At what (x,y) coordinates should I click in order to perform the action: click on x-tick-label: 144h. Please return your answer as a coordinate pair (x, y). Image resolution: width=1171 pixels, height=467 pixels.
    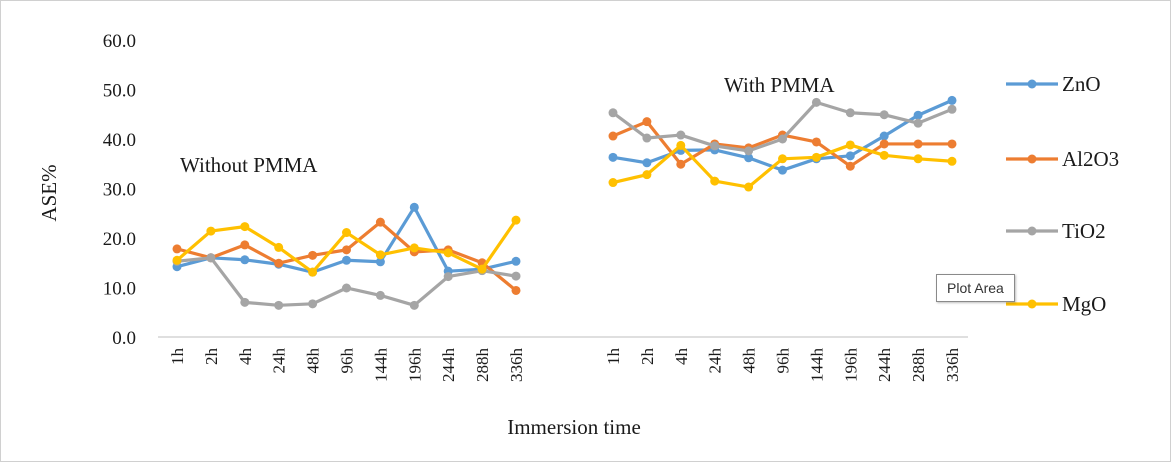
    Looking at the image, I should click on (380, 365).